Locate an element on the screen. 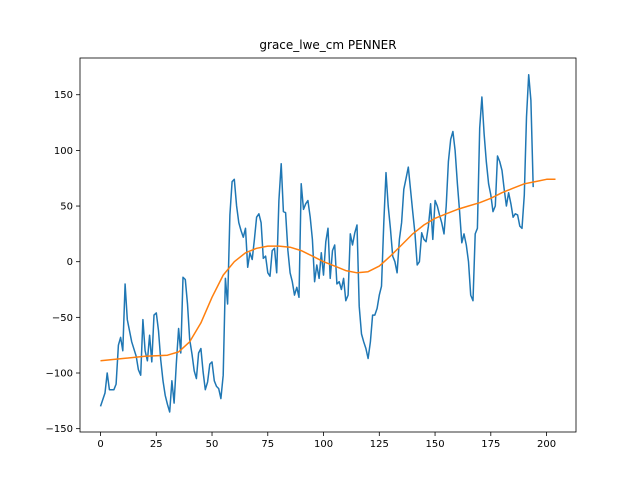  x-tick-label: 50 is located at coordinates (212, 444).